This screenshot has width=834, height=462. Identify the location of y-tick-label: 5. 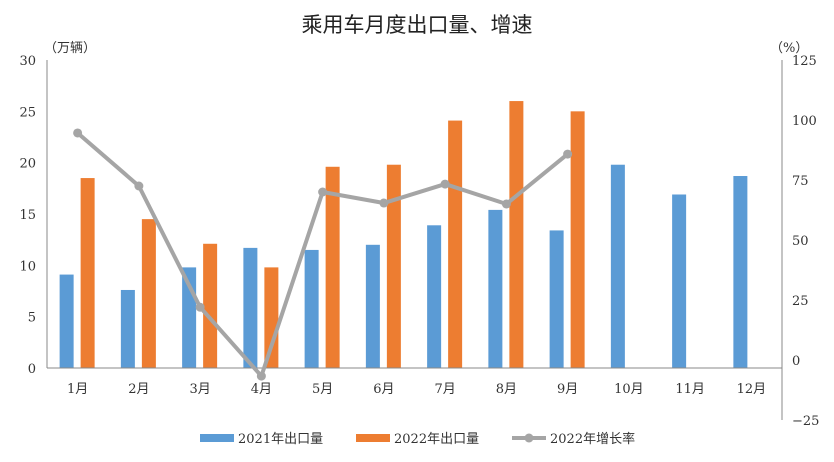
(32, 318).